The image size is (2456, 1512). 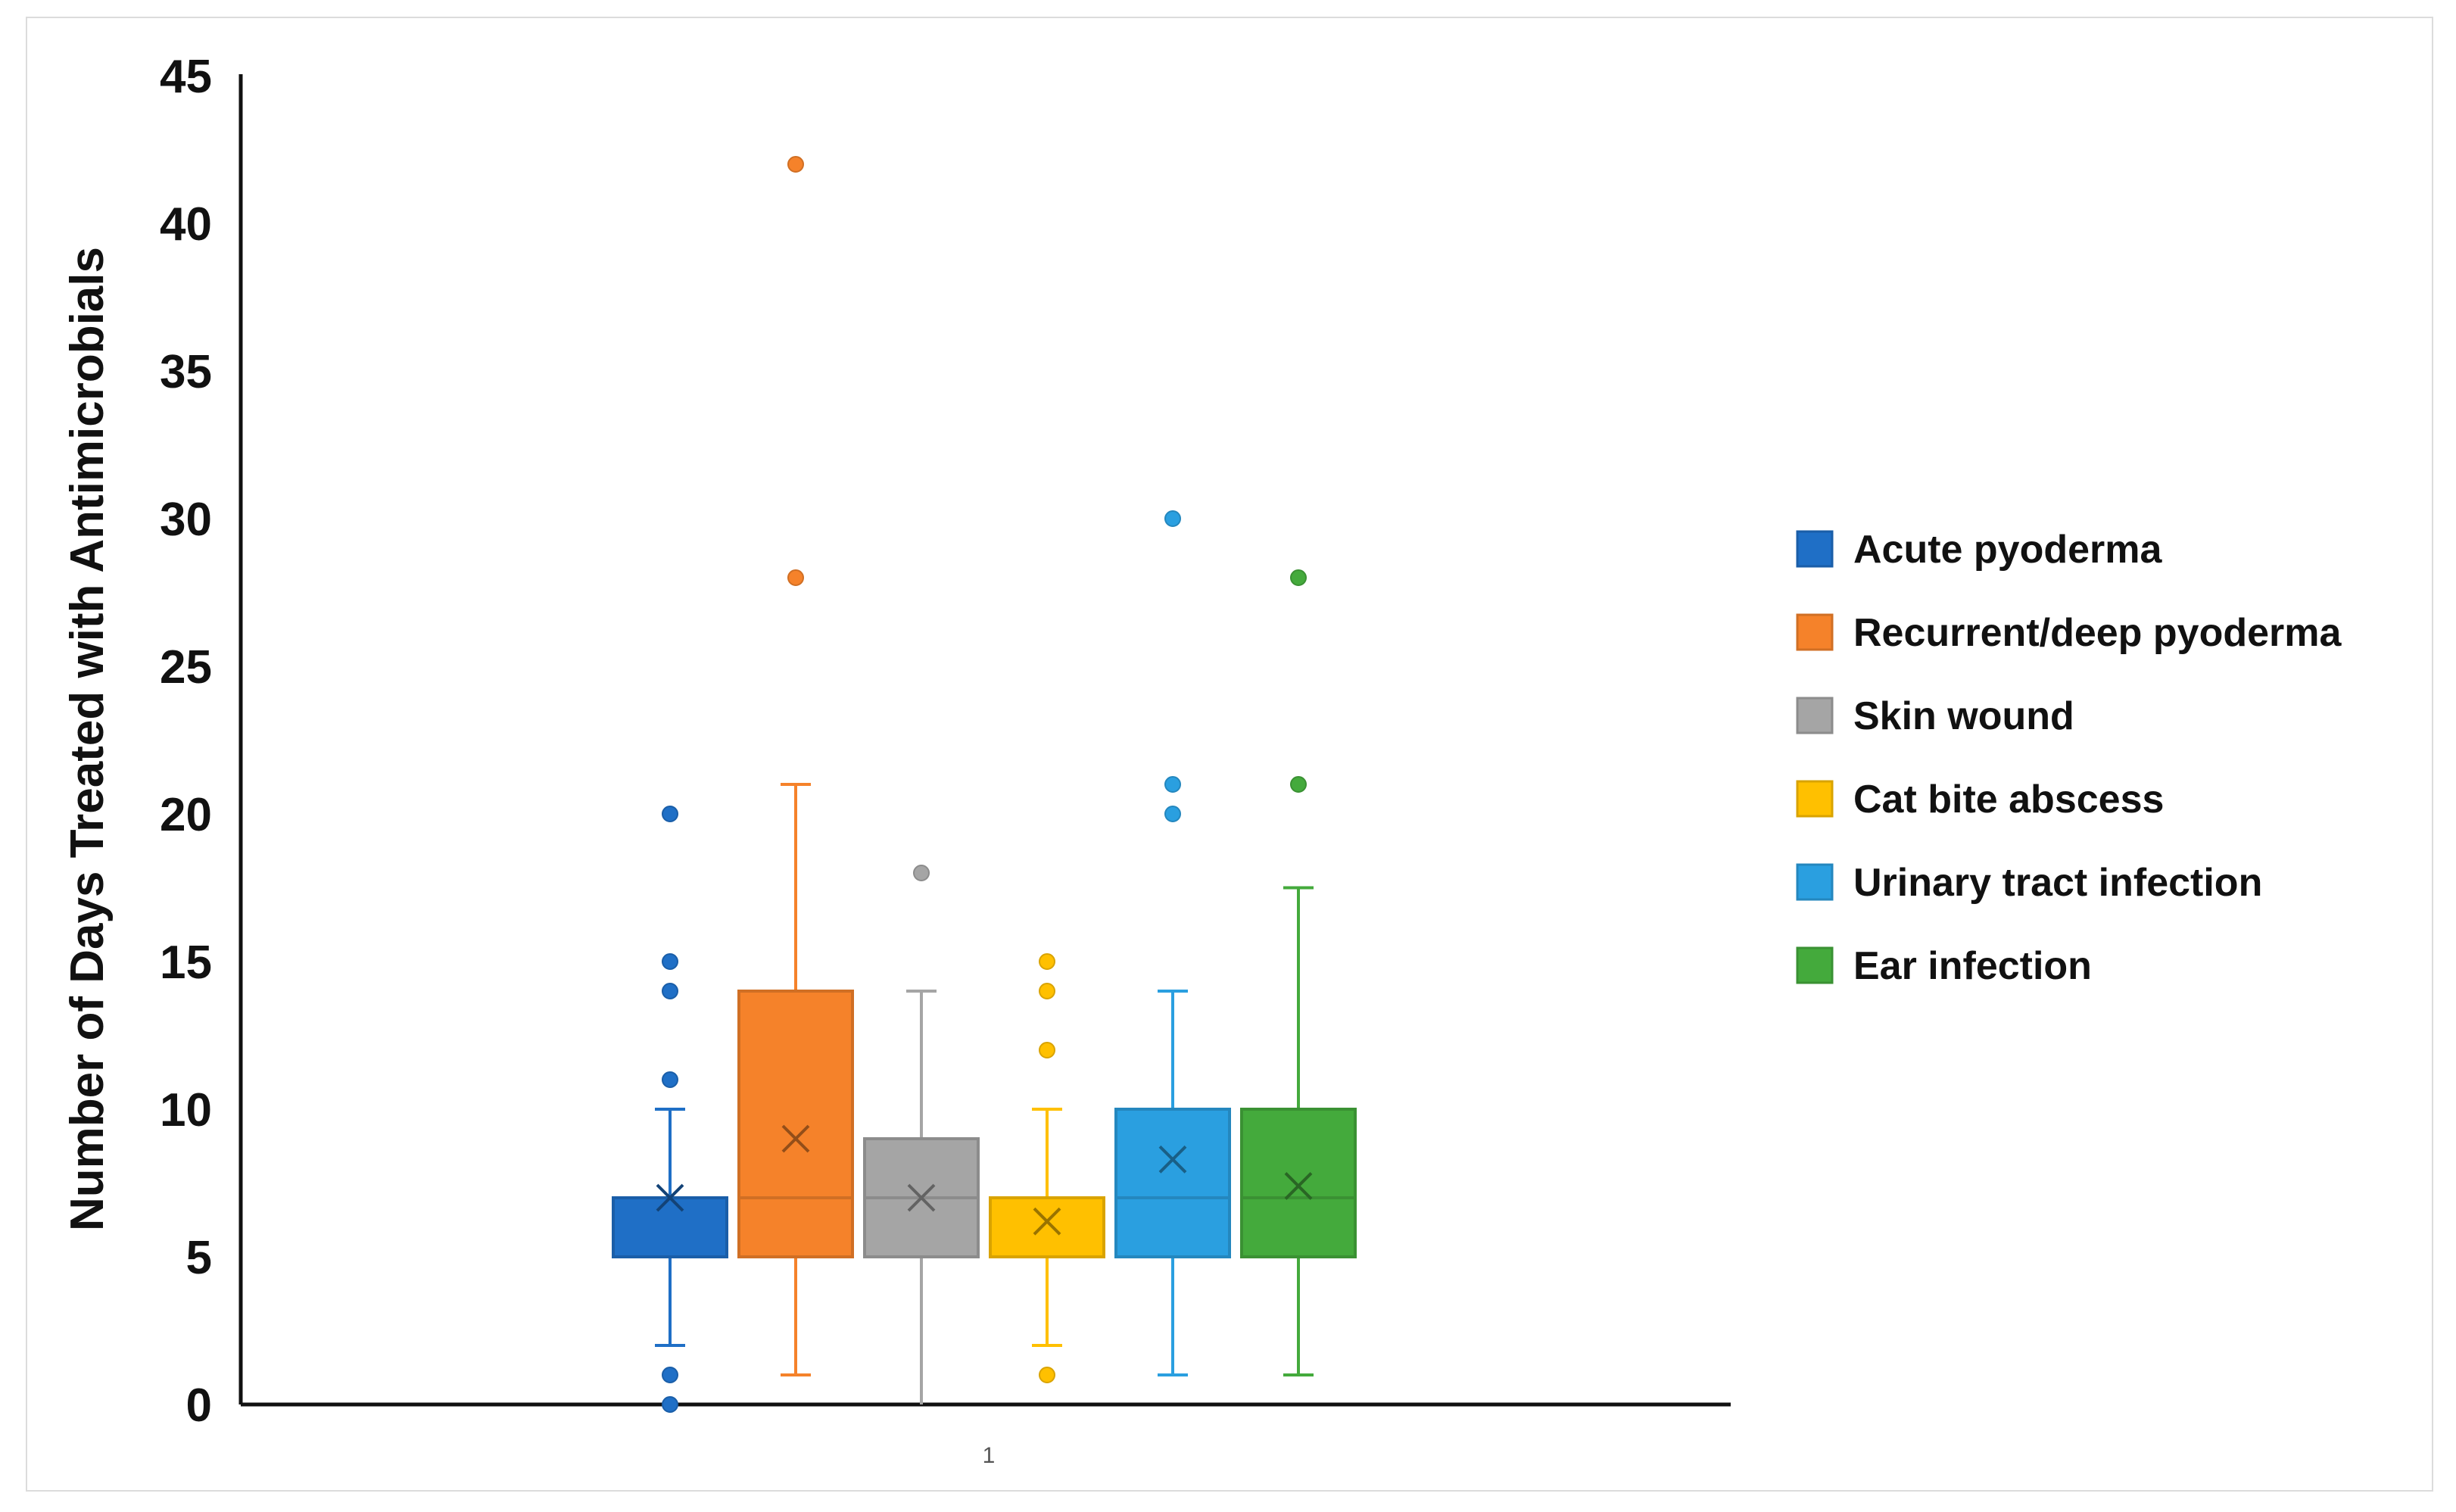 I want to click on box-ear-infection, so click(x=1298, y=973).